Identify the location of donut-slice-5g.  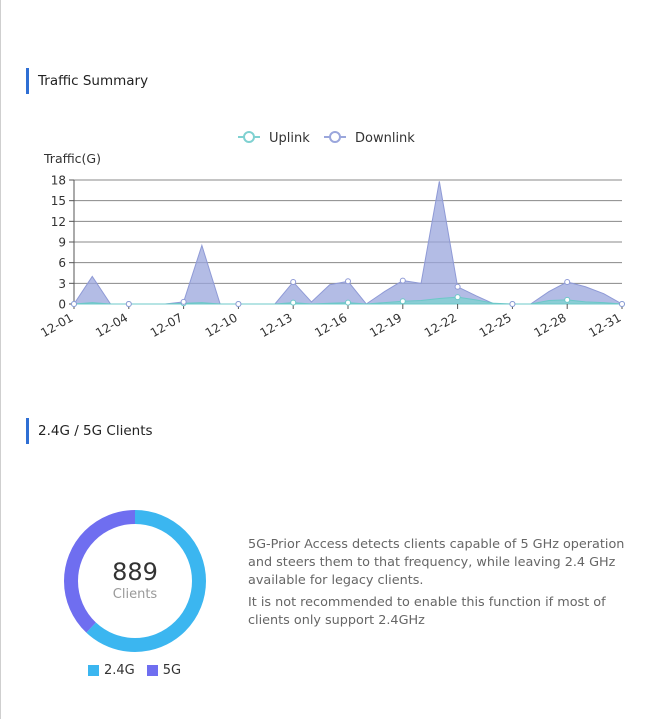
(135, 581).